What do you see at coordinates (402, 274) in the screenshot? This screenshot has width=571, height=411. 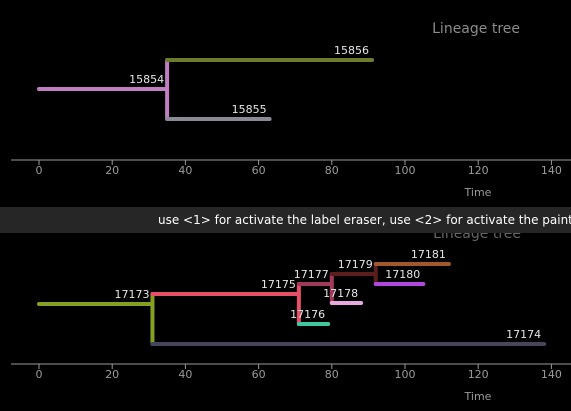 I see `track-label-17180: 17180` at bounding box center [402, 274].